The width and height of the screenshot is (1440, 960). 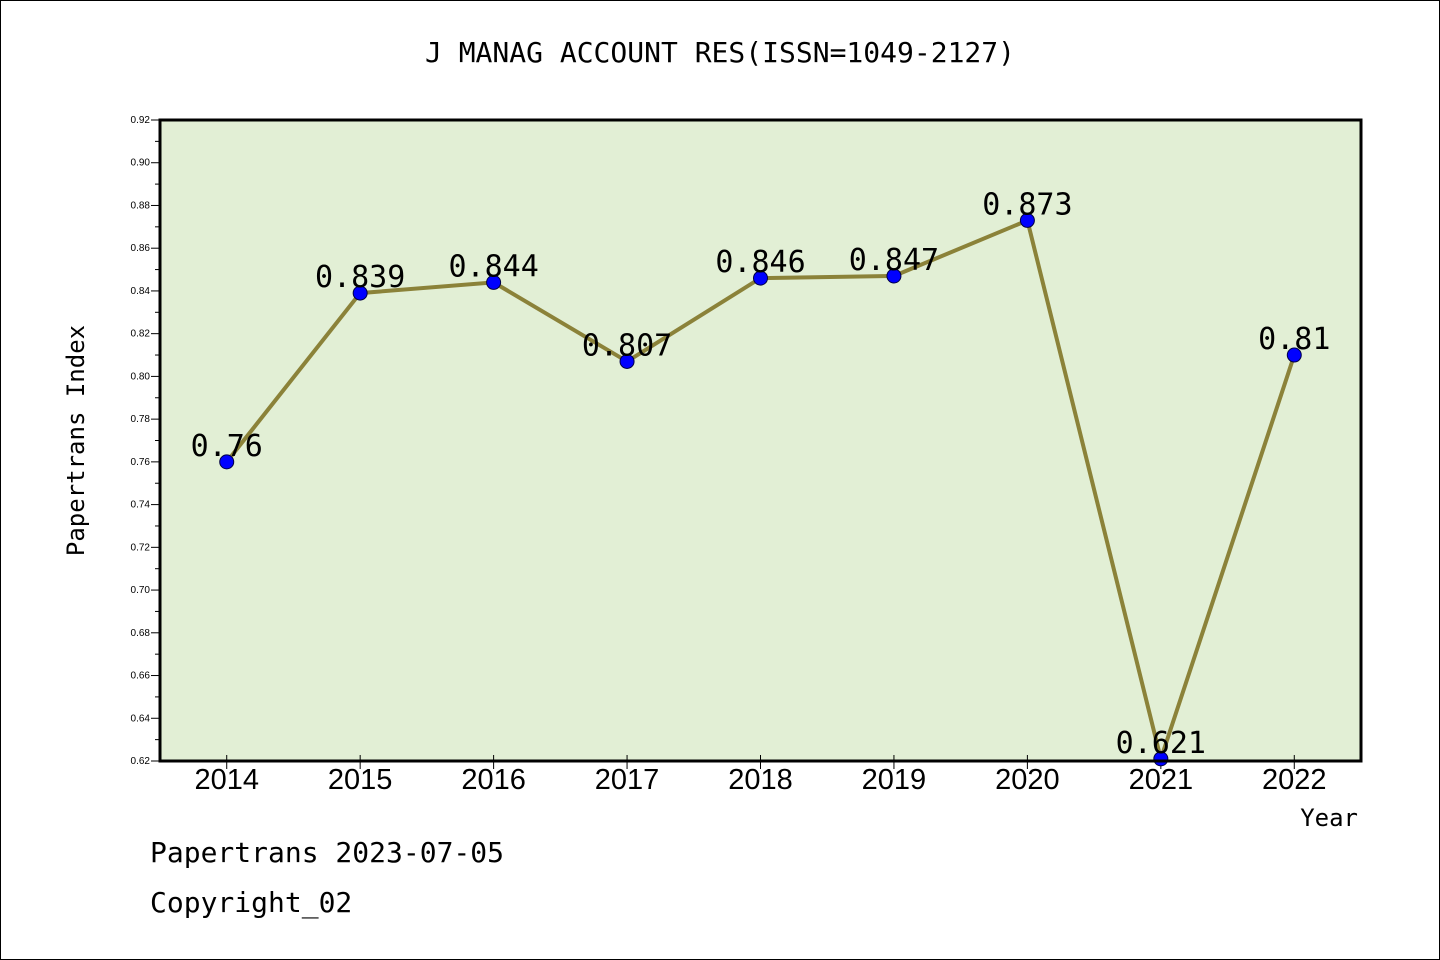 I want to click on data-point-2018, so click(x=760, y=278).